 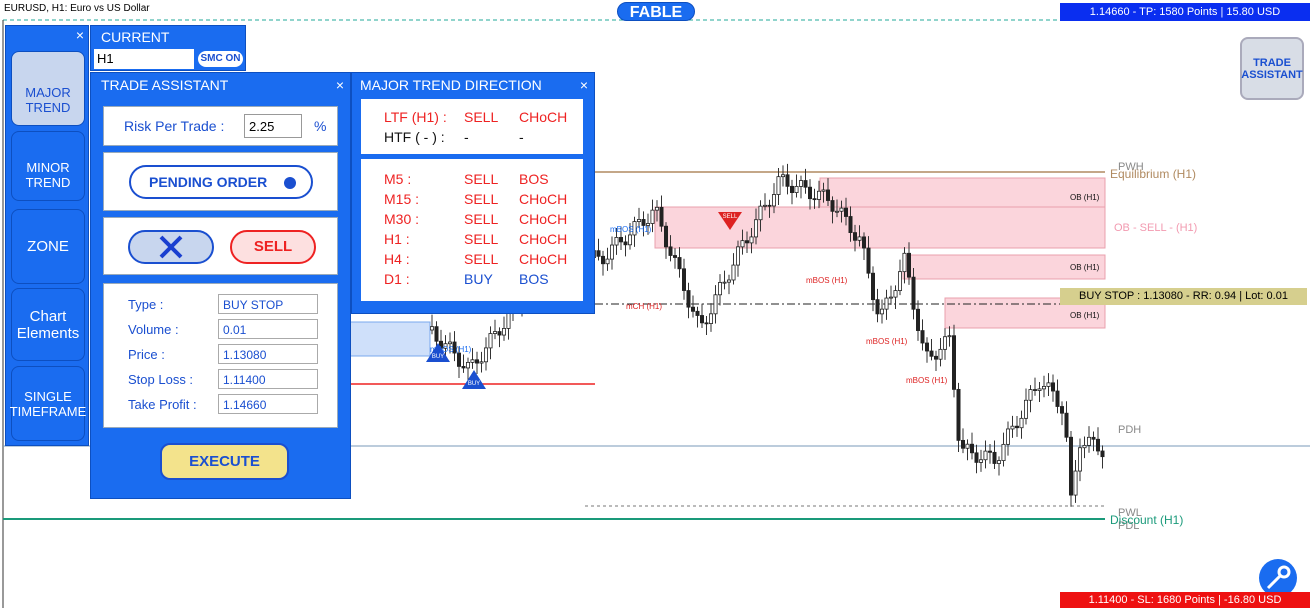 What do you see at coordinates (478, 279) in the screenshot?
I see `direction: BUY` at bounding box center [478, 279].